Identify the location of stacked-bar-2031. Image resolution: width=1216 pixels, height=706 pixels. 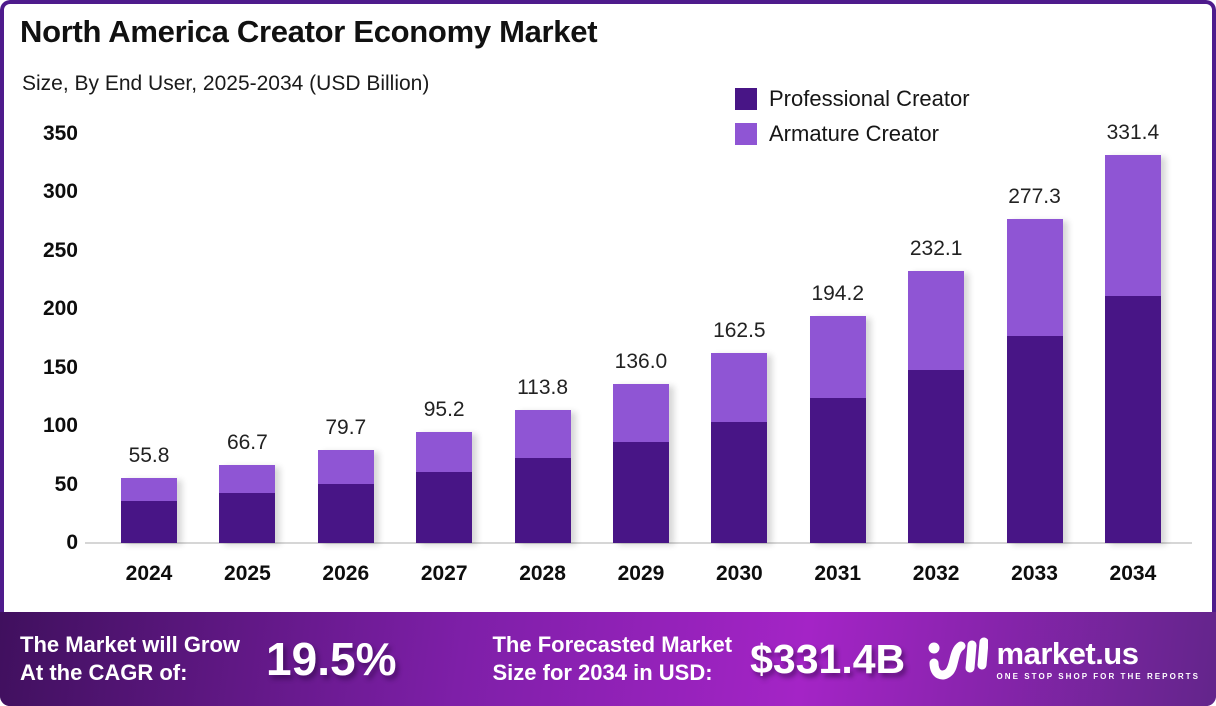
(837, 429).